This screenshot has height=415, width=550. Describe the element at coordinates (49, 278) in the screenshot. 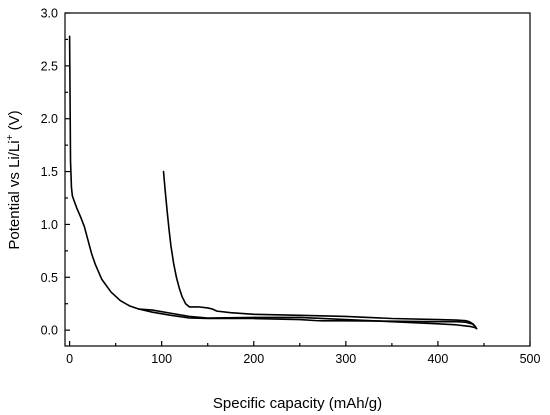

I see `y-tick-label: 0.5` at that location.